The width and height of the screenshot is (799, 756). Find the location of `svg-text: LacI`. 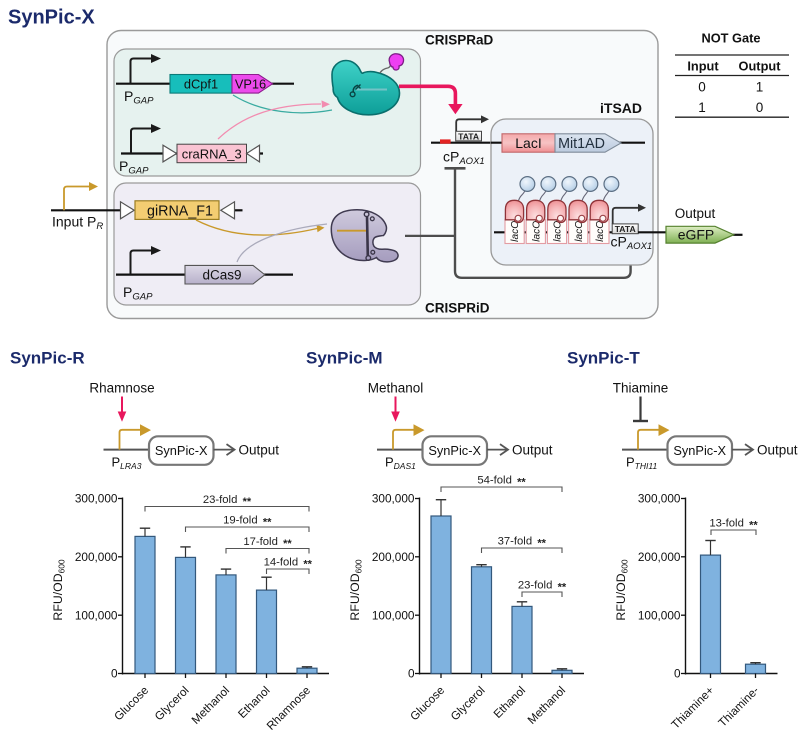

svg-text: LacI is located at coordinates (528, 143).